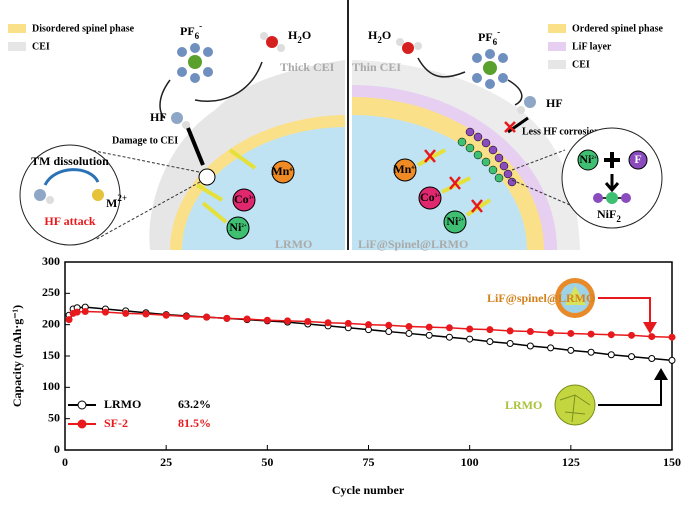  I want to click on formula: Mn, so click(280, 171).